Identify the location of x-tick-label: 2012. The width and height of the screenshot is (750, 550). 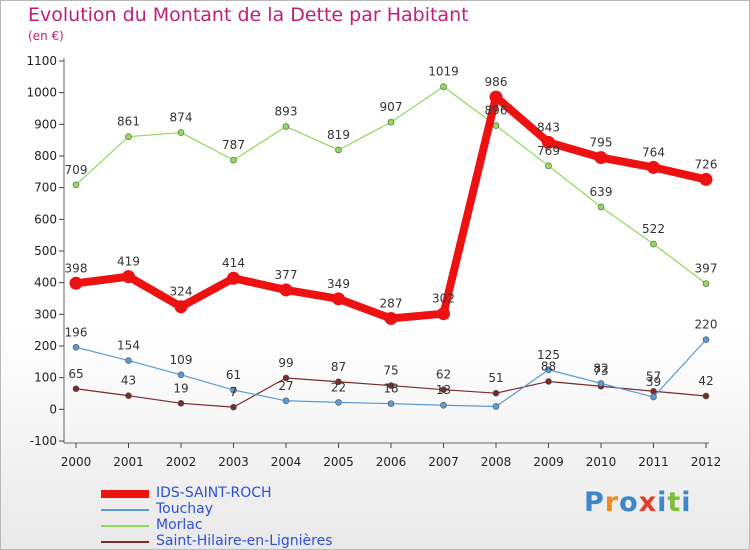
(706, 462).